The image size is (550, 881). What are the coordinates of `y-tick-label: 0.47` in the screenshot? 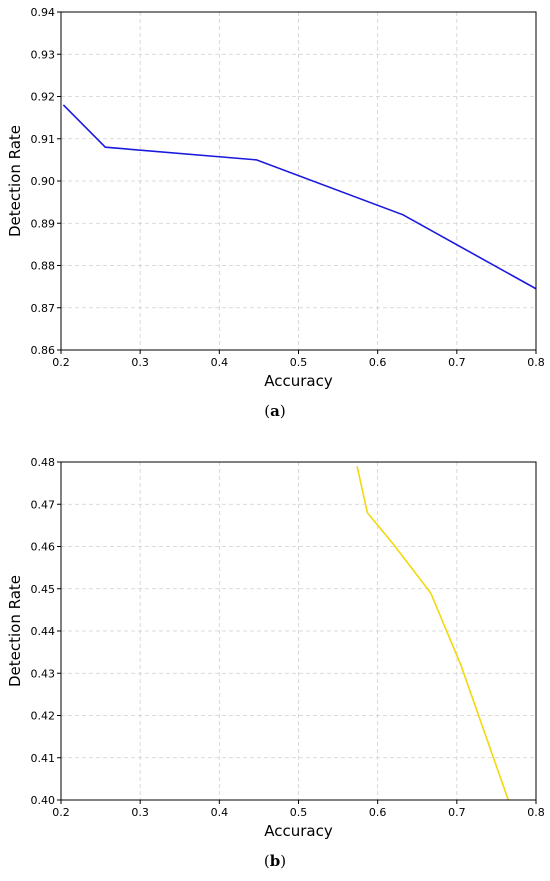 It's located at (43, 504).